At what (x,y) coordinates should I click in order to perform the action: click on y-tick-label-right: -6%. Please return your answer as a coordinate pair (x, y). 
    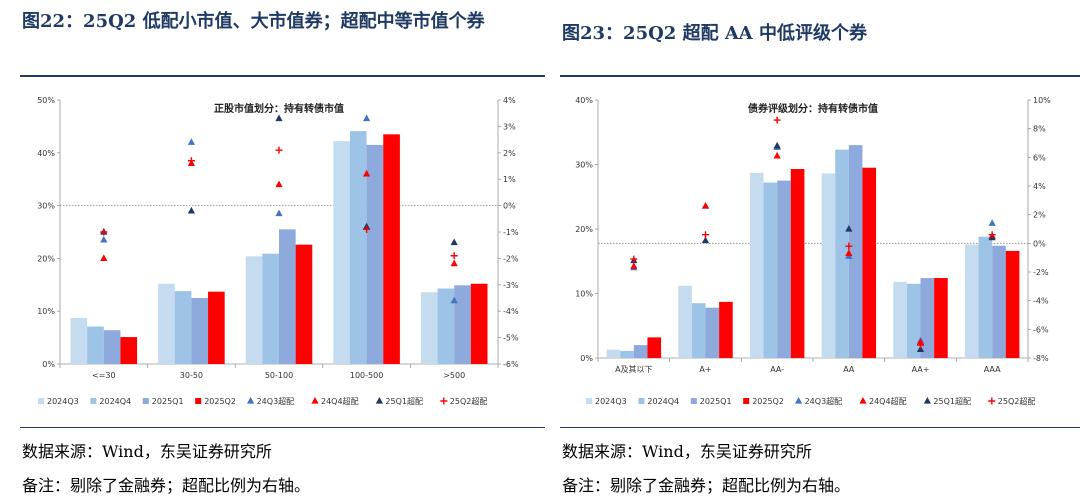
    Looking at the image, I should click on (1041, 329).